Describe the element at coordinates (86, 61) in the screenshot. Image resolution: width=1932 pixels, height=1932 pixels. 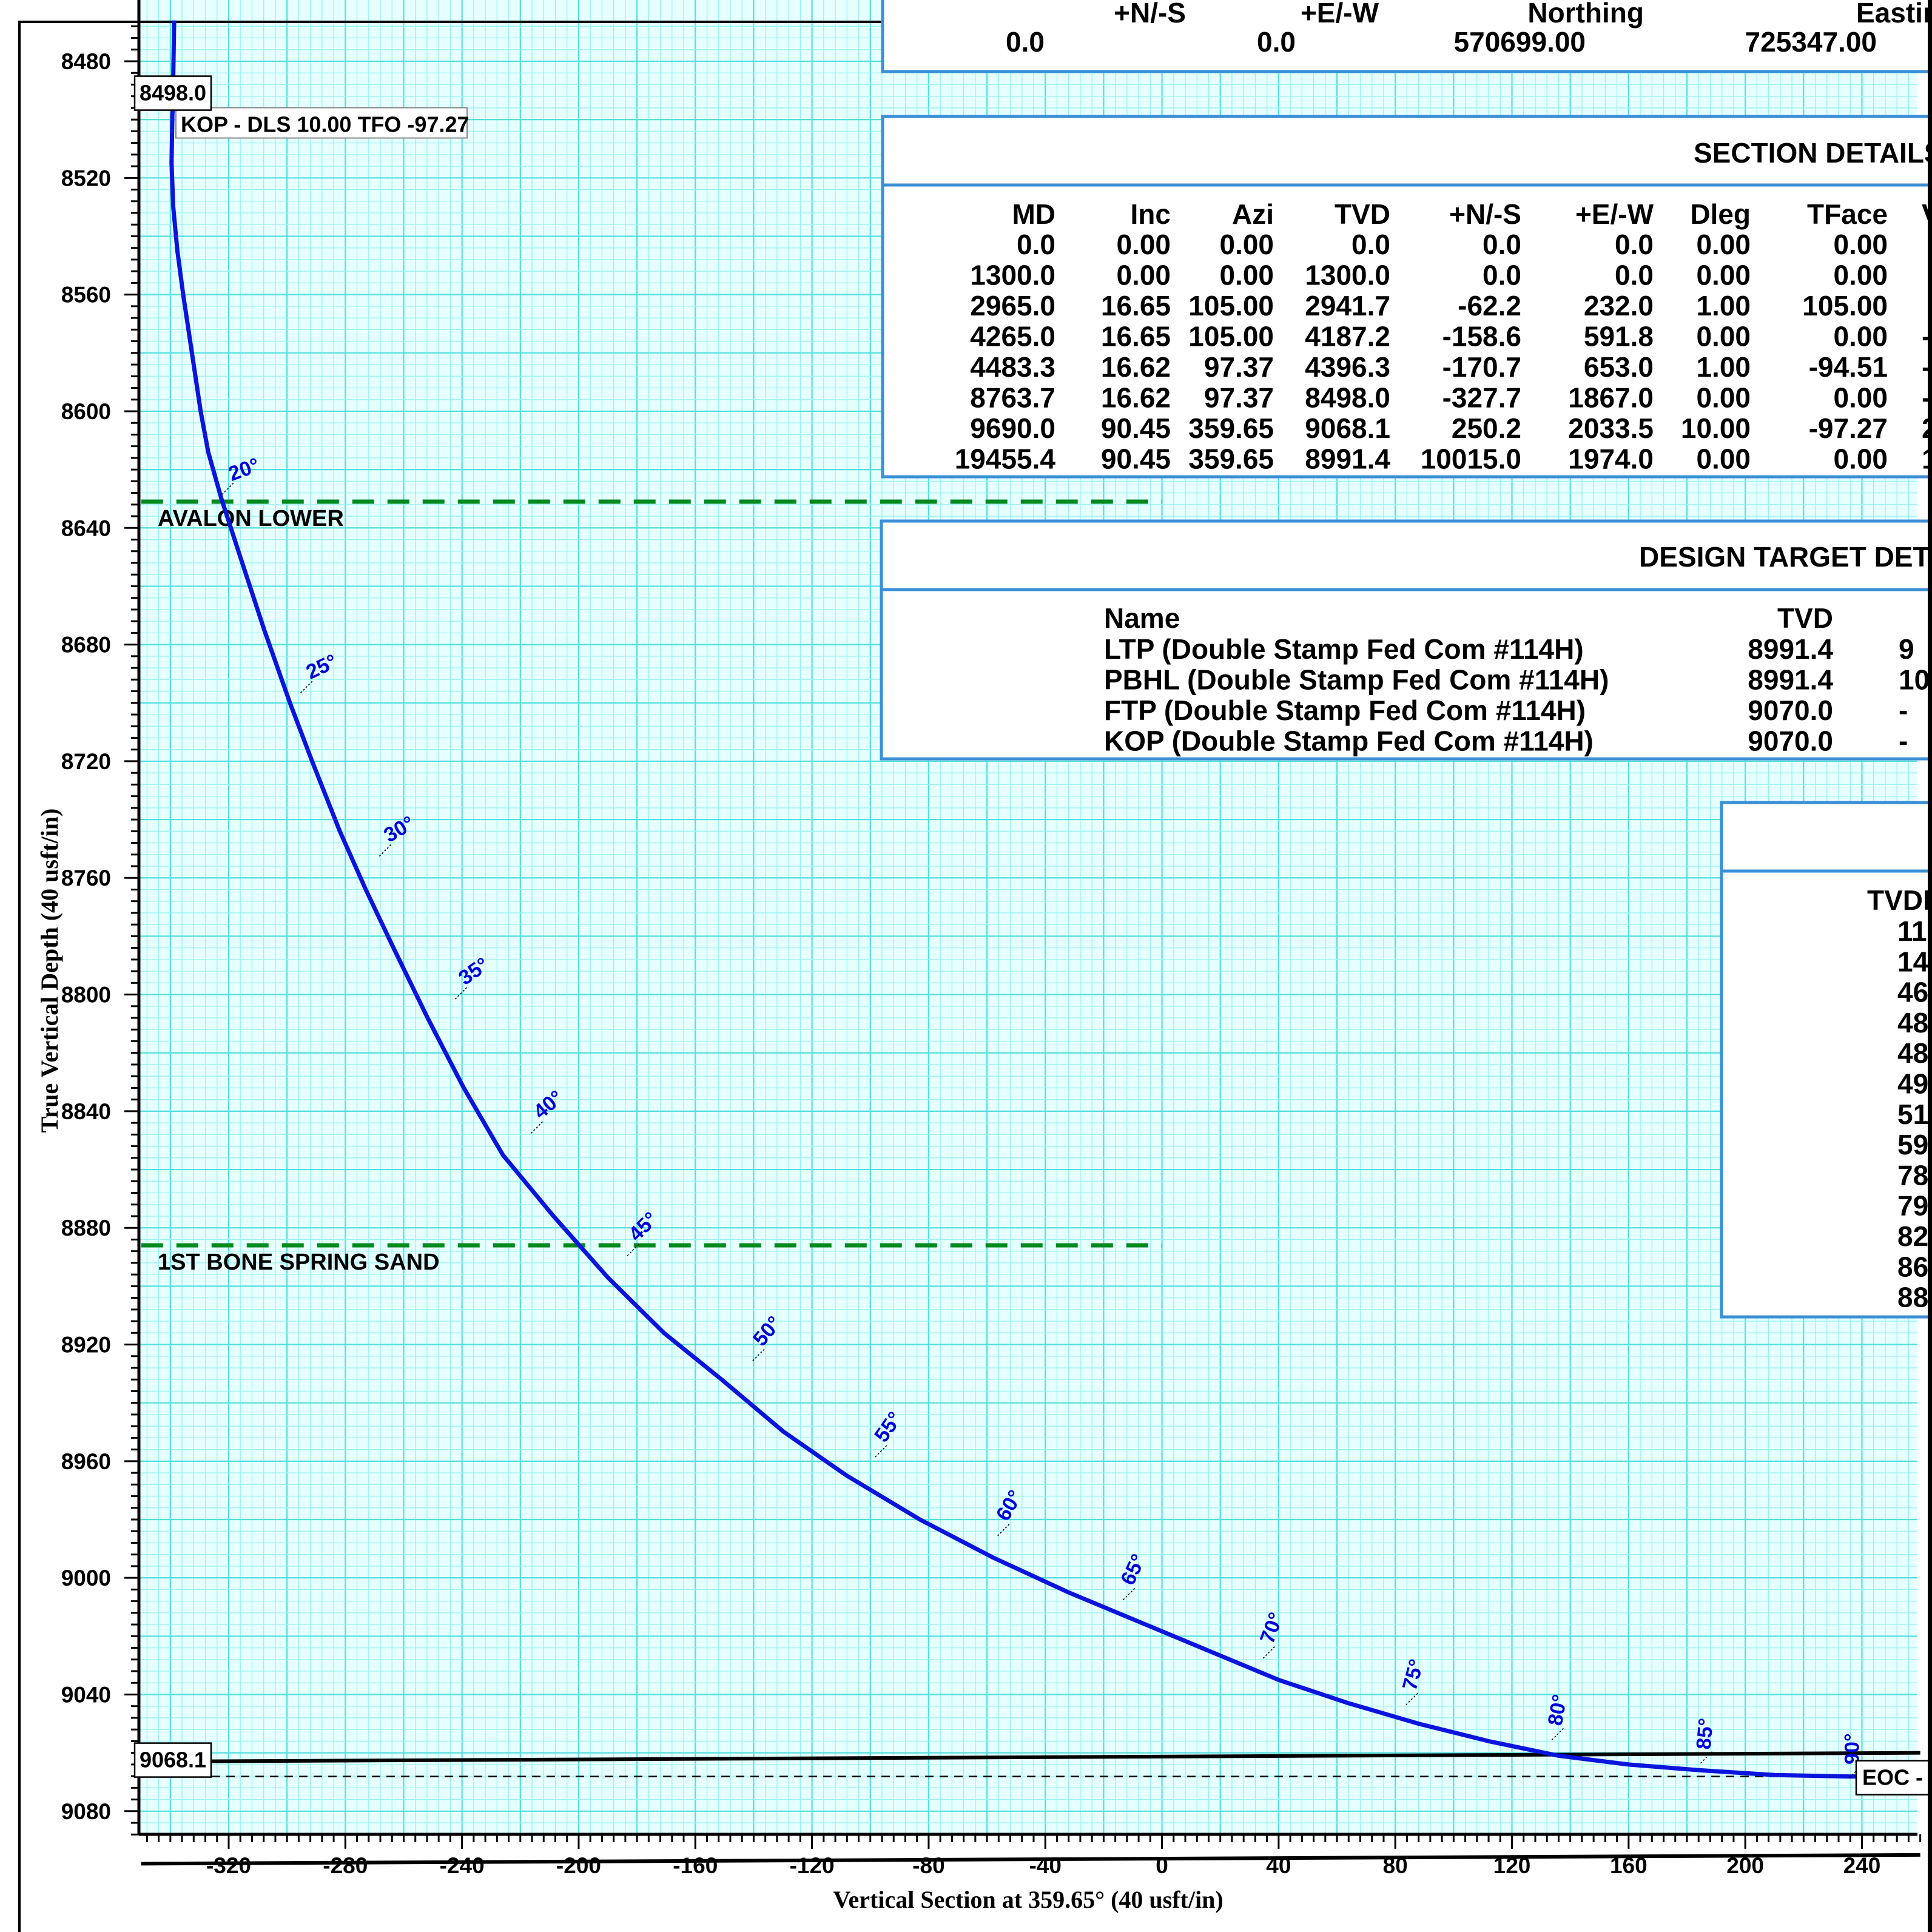
I see `y-tick-label: 8480` at that location.